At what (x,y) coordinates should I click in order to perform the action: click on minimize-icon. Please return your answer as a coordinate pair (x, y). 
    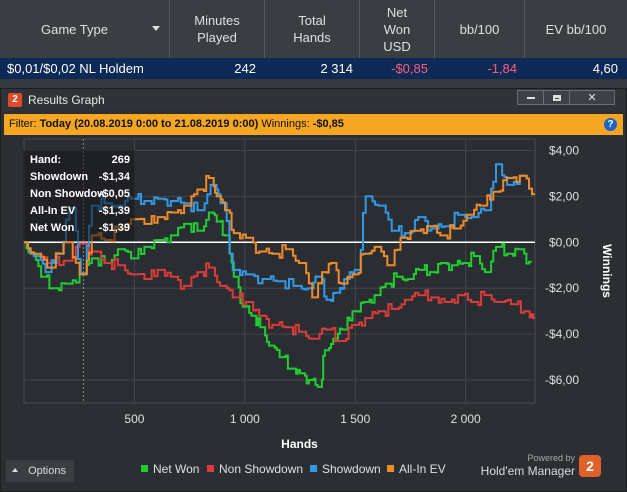
    Looking at the image, I should click on (530, 98).